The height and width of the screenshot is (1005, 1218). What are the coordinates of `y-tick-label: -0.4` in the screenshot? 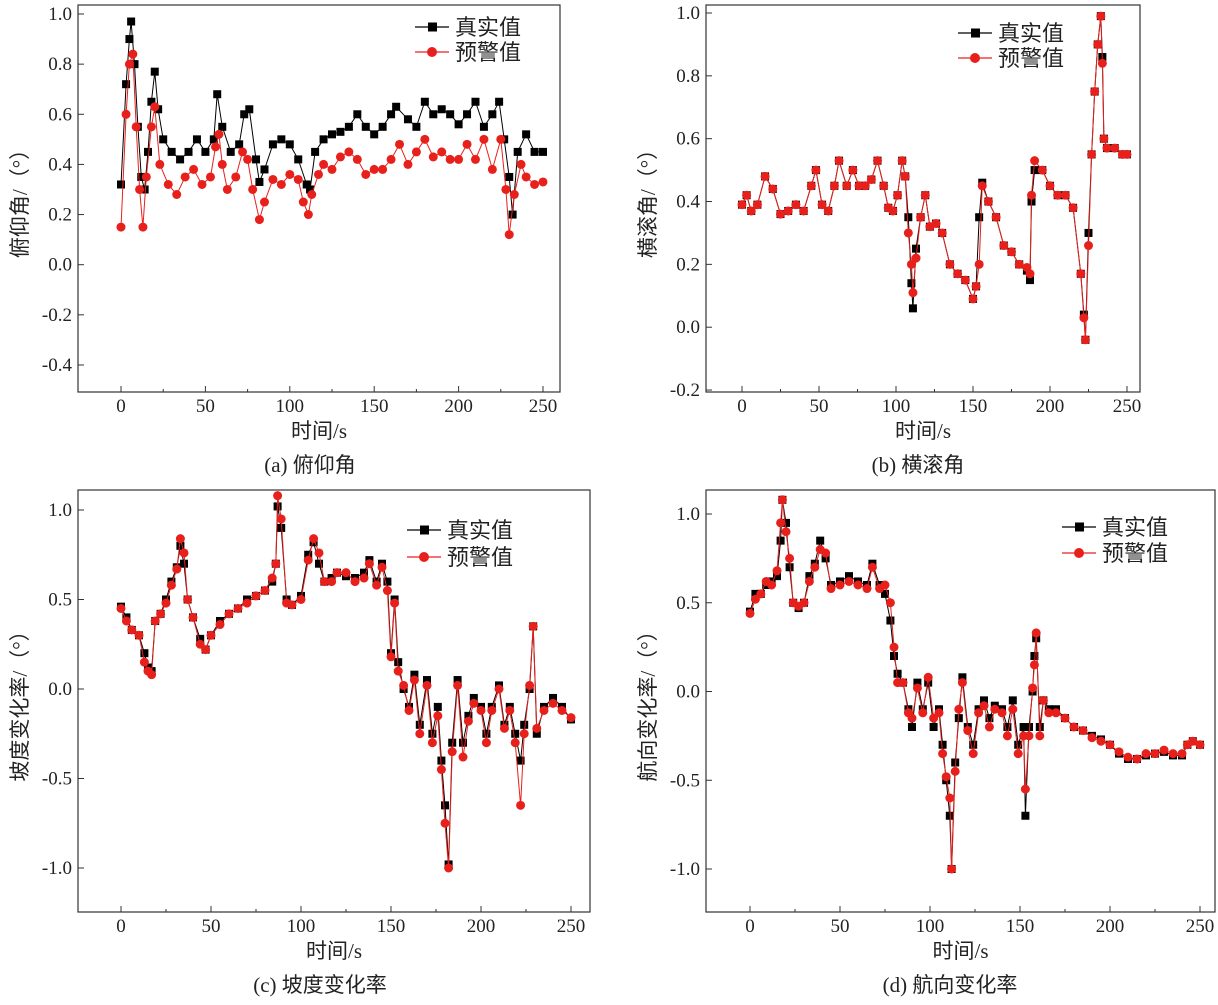 It's located at (57, 365).